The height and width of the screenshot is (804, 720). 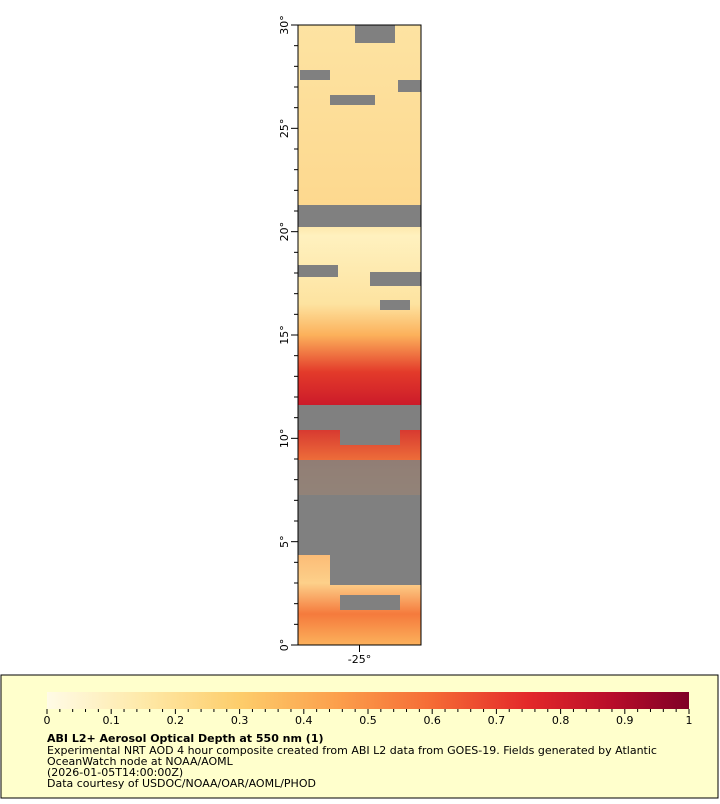 I want to click on colorbar-tick-label: 1, so click(x=689, y=720).